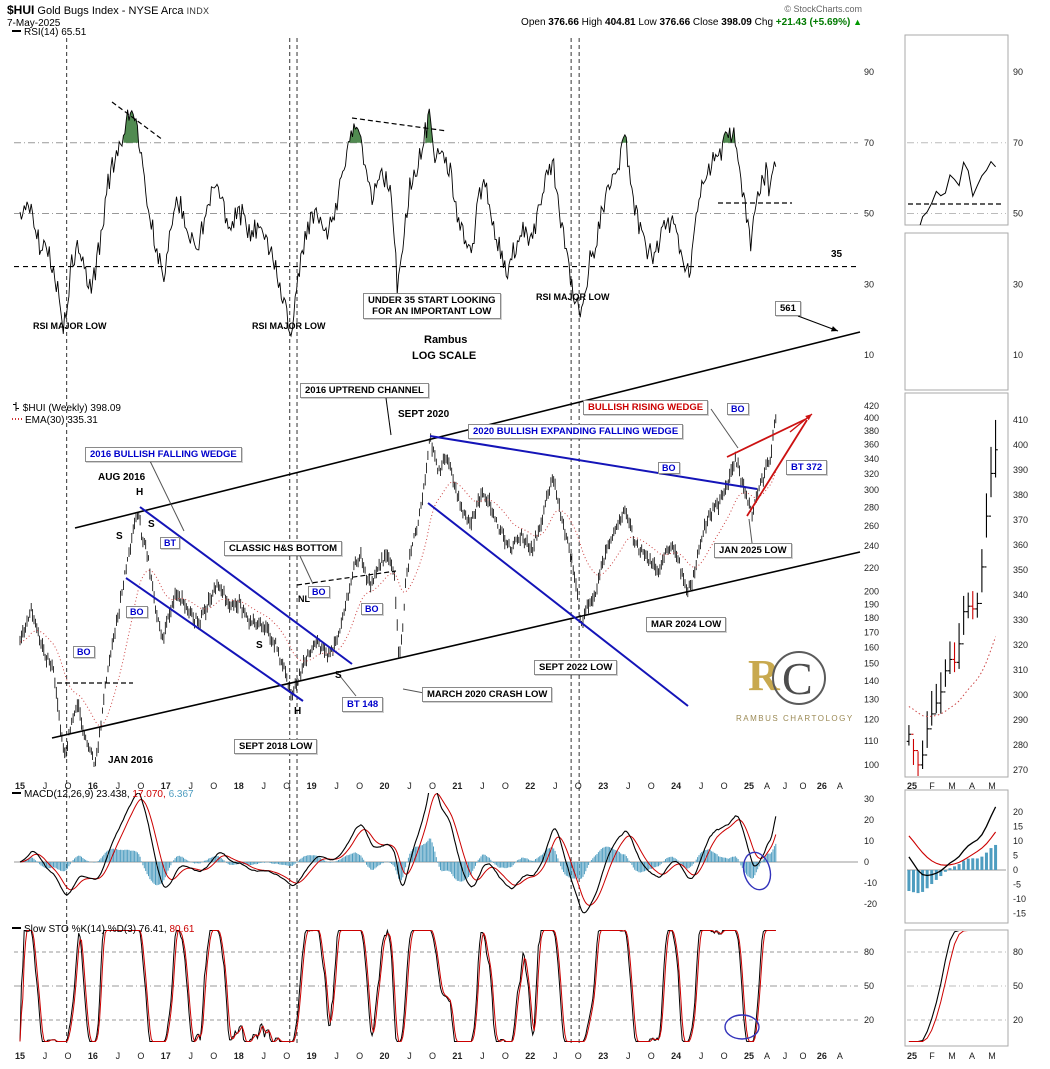  What do you see at coordinates (932, 786) in the screenshot?
I see `svg-text: F` at bounding box center [932, 786].